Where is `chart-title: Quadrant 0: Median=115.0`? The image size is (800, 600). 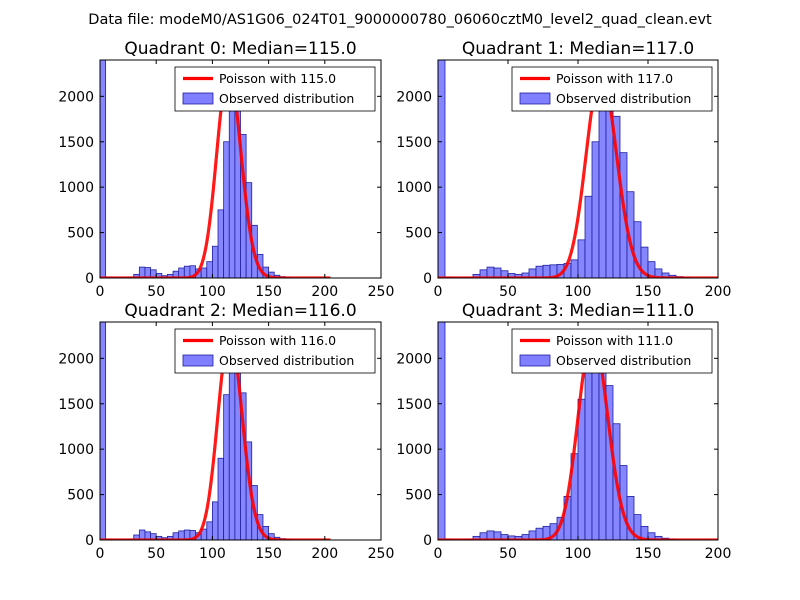
chart-title: Quadrant 0: Median=115.0 is located at coordinates (240, 49).